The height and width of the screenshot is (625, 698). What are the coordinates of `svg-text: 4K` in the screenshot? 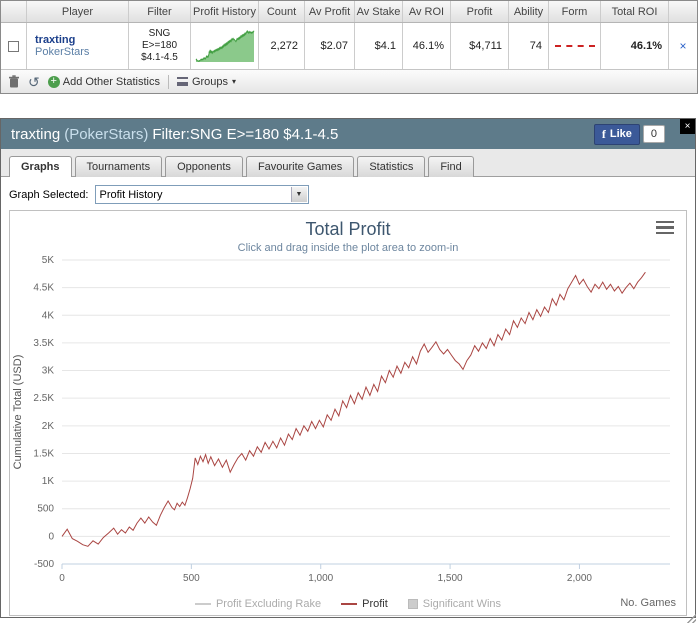 It's located at (48, 315).